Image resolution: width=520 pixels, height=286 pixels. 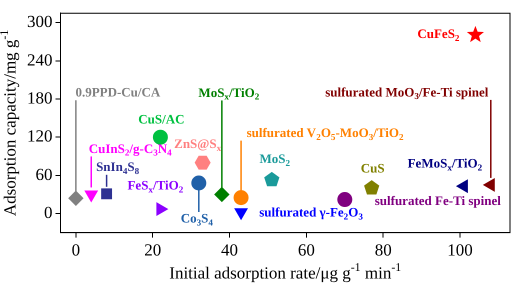 What do you see at coordinates (44, 174) in the screenshot?
I see `y-tick-label: 60` at bounding box center [44, 174].